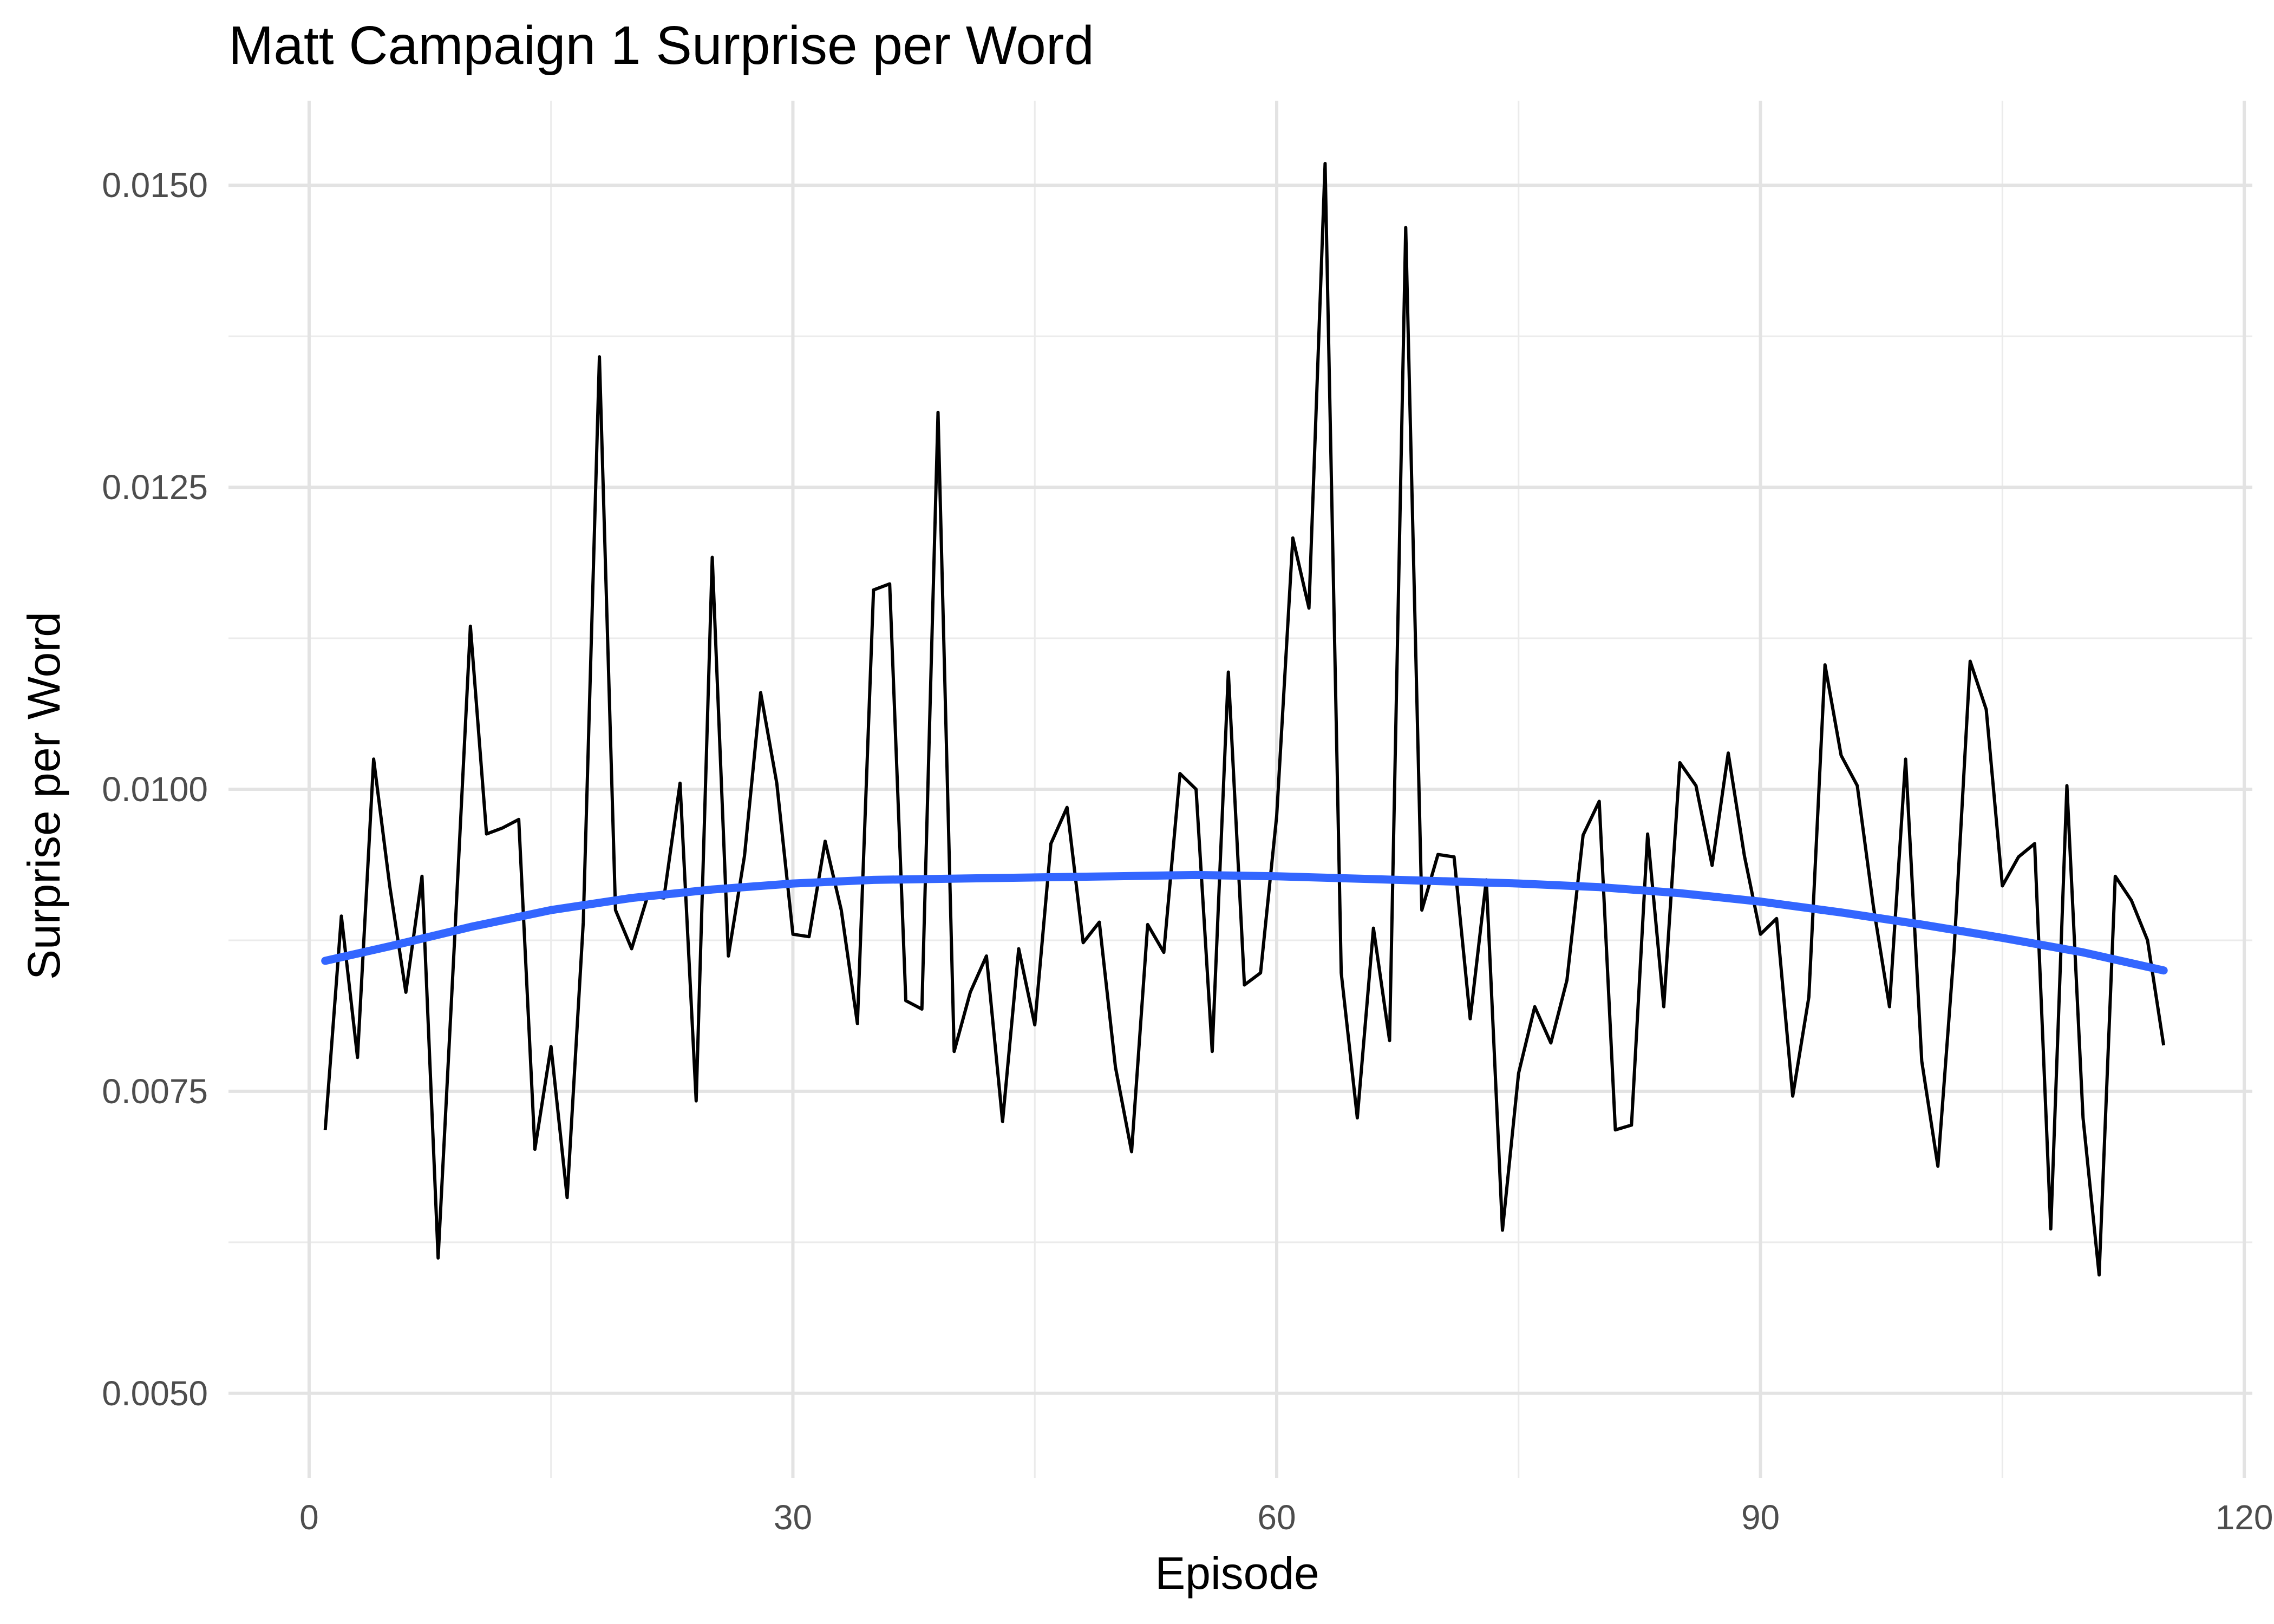 The height and width of the screenshot is (1624, 2274). What do you see at coordinates (155, 488) in the screenshot?
I see `y-tick-label: 0.0125` at bounding box center [155, 488].